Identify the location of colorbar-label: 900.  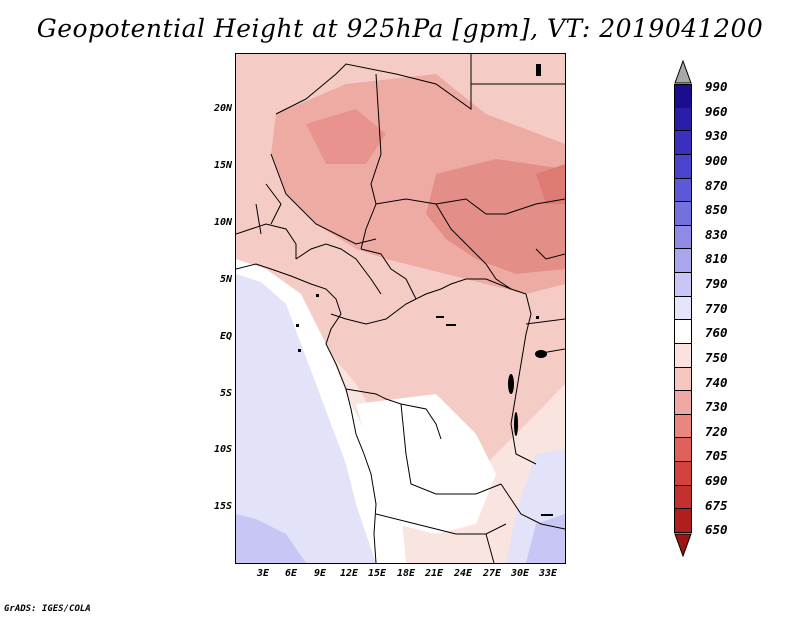
(716, 160).